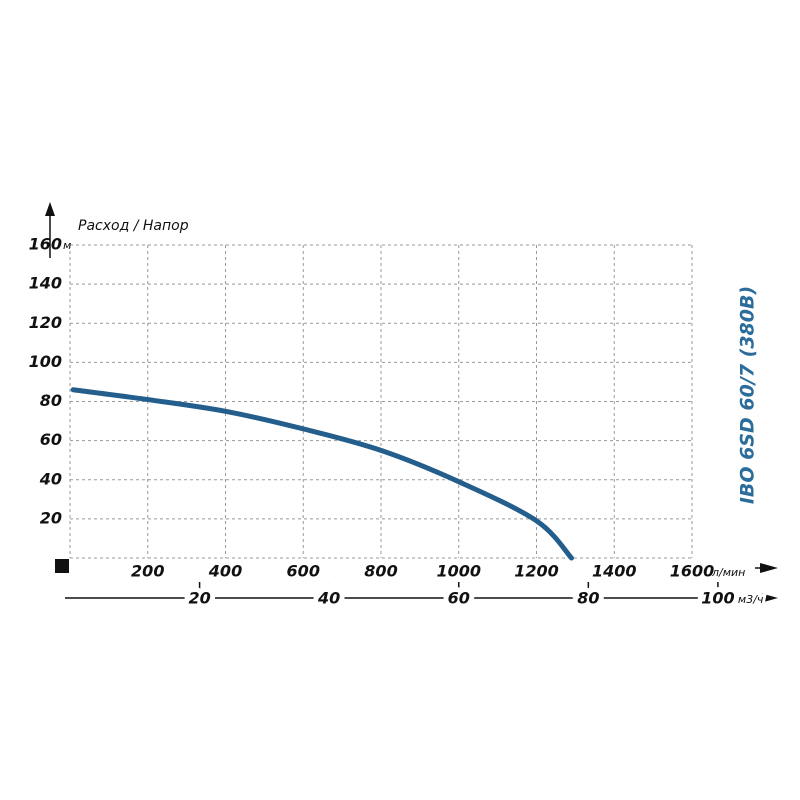  I want to click on x-tick-label: 400, so click(225, 571).